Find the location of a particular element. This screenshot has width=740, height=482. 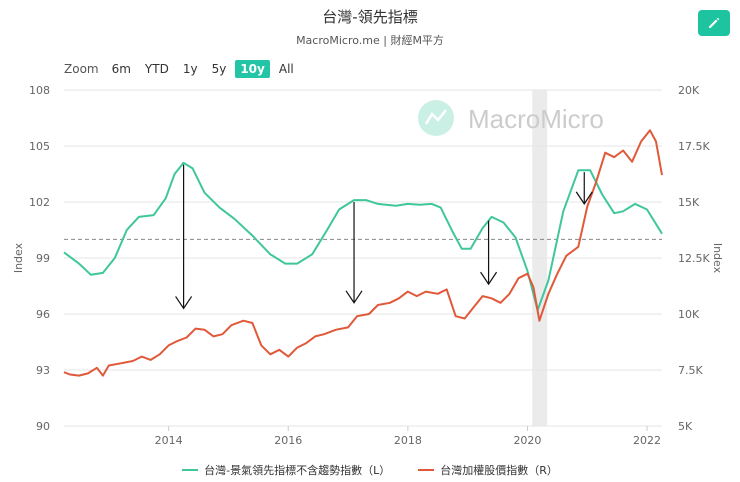

zoom-bar: Zoom 6m YTD 1y 5y 10y All is located at coordinates (183, 69).